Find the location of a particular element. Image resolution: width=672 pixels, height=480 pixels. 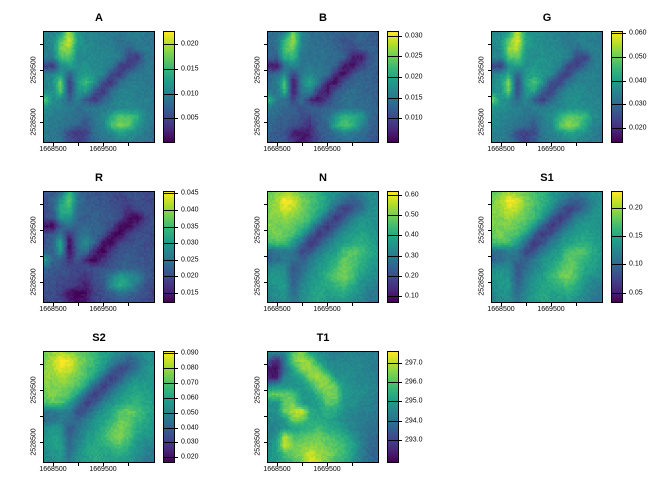

legend-tick-label: 0.30 is located at coordinates (412, 256).